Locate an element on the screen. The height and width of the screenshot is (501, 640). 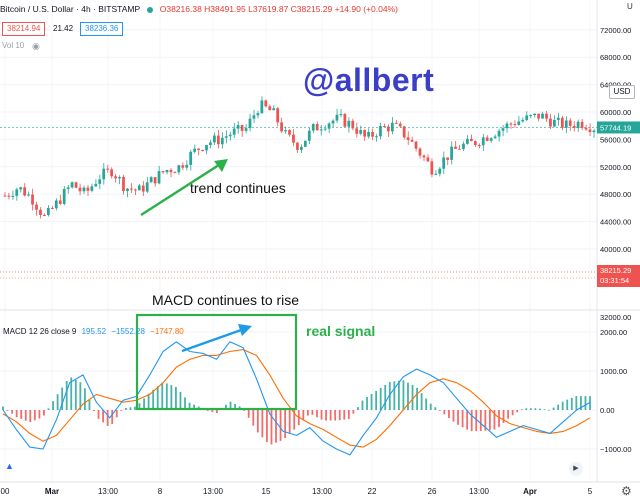
signal-box is located at coordinates (216, 362).